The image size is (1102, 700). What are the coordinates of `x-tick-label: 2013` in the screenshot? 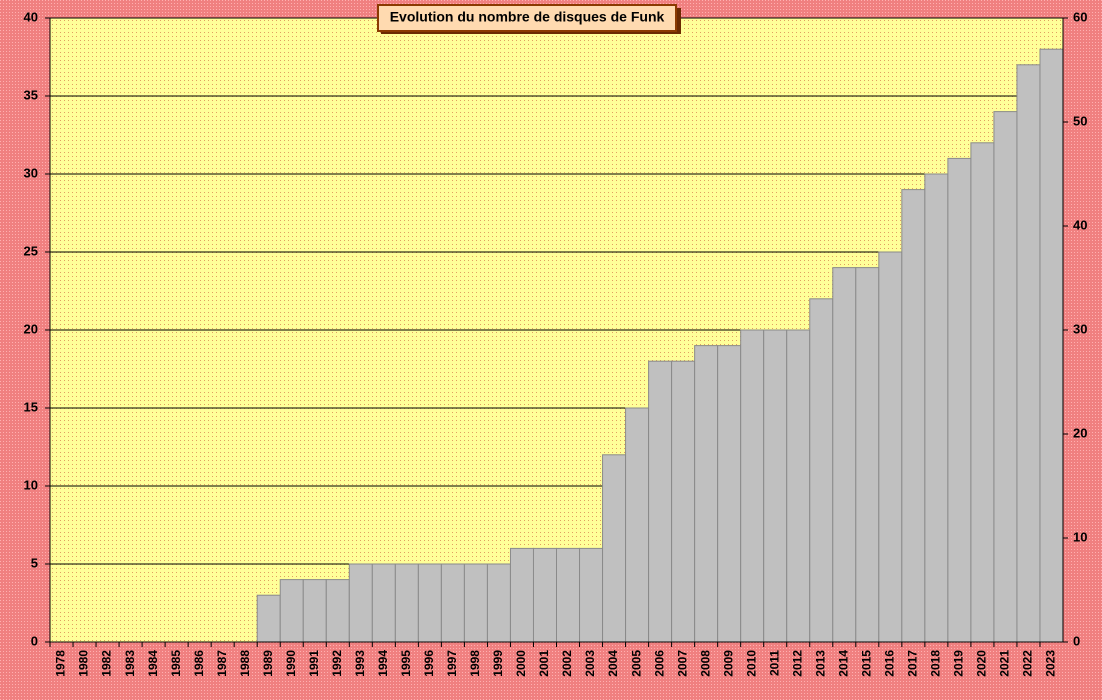 It's located at (820, 663).